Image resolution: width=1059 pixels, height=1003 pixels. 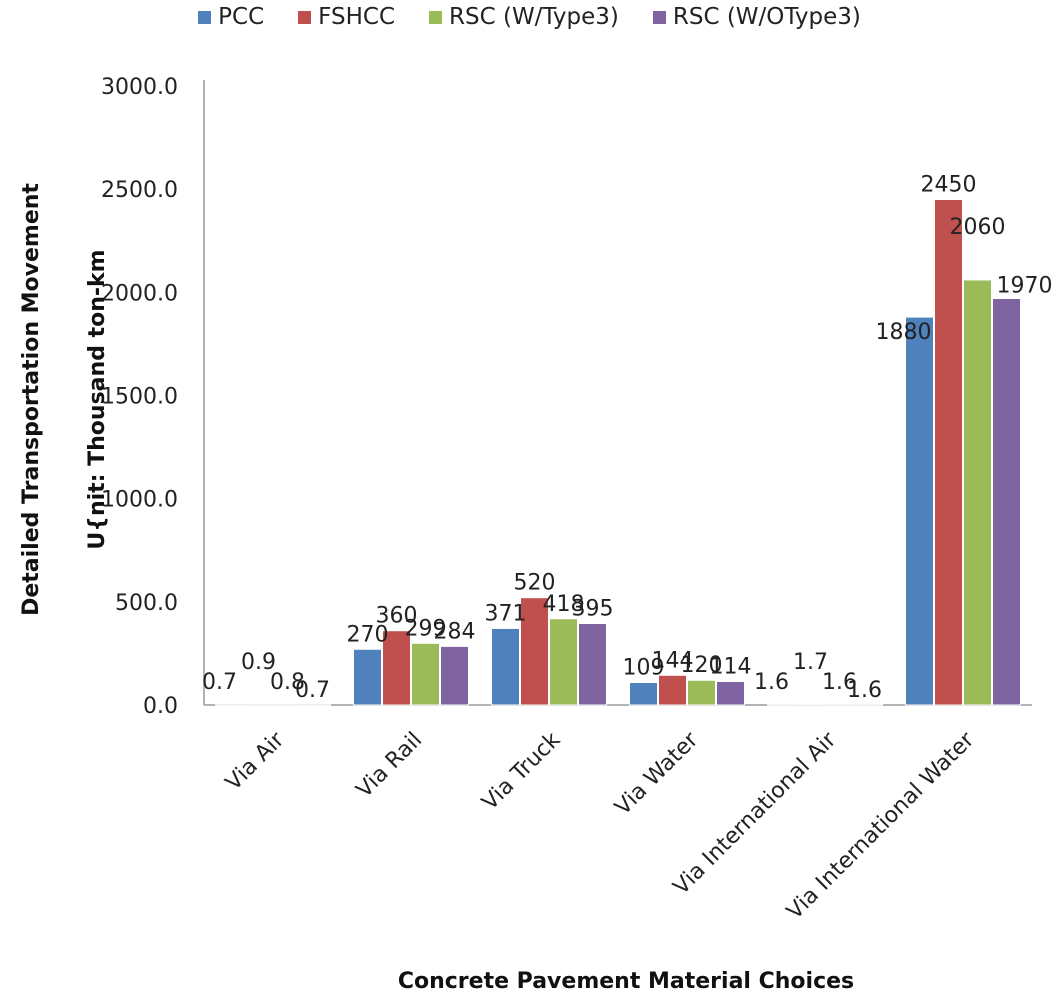 I want to click on data-label: 284, so click(x=455, y=631).